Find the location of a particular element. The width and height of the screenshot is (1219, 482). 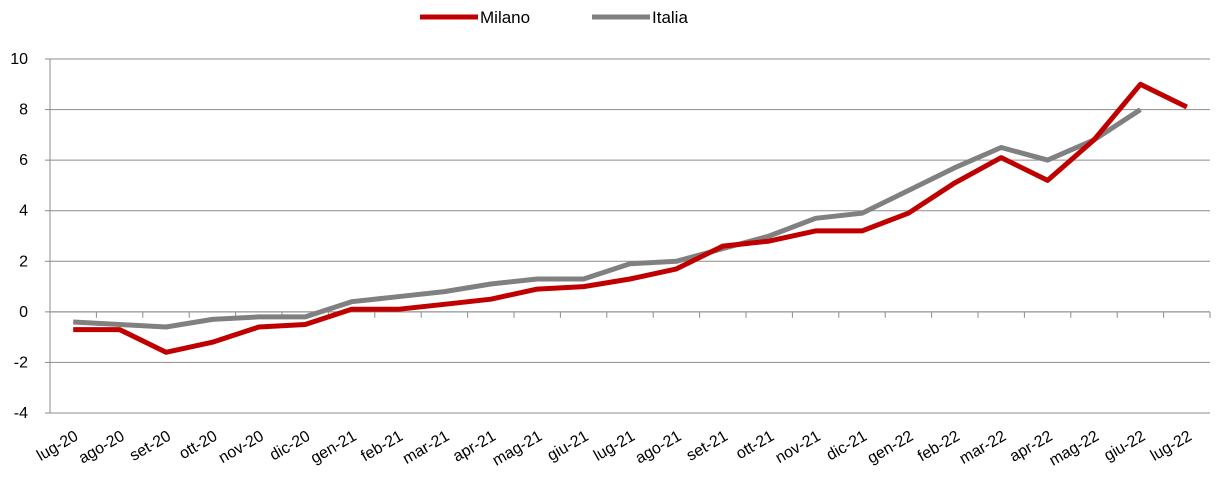

x-tick-label: lug-22 is located at coordinates (1171, 446).